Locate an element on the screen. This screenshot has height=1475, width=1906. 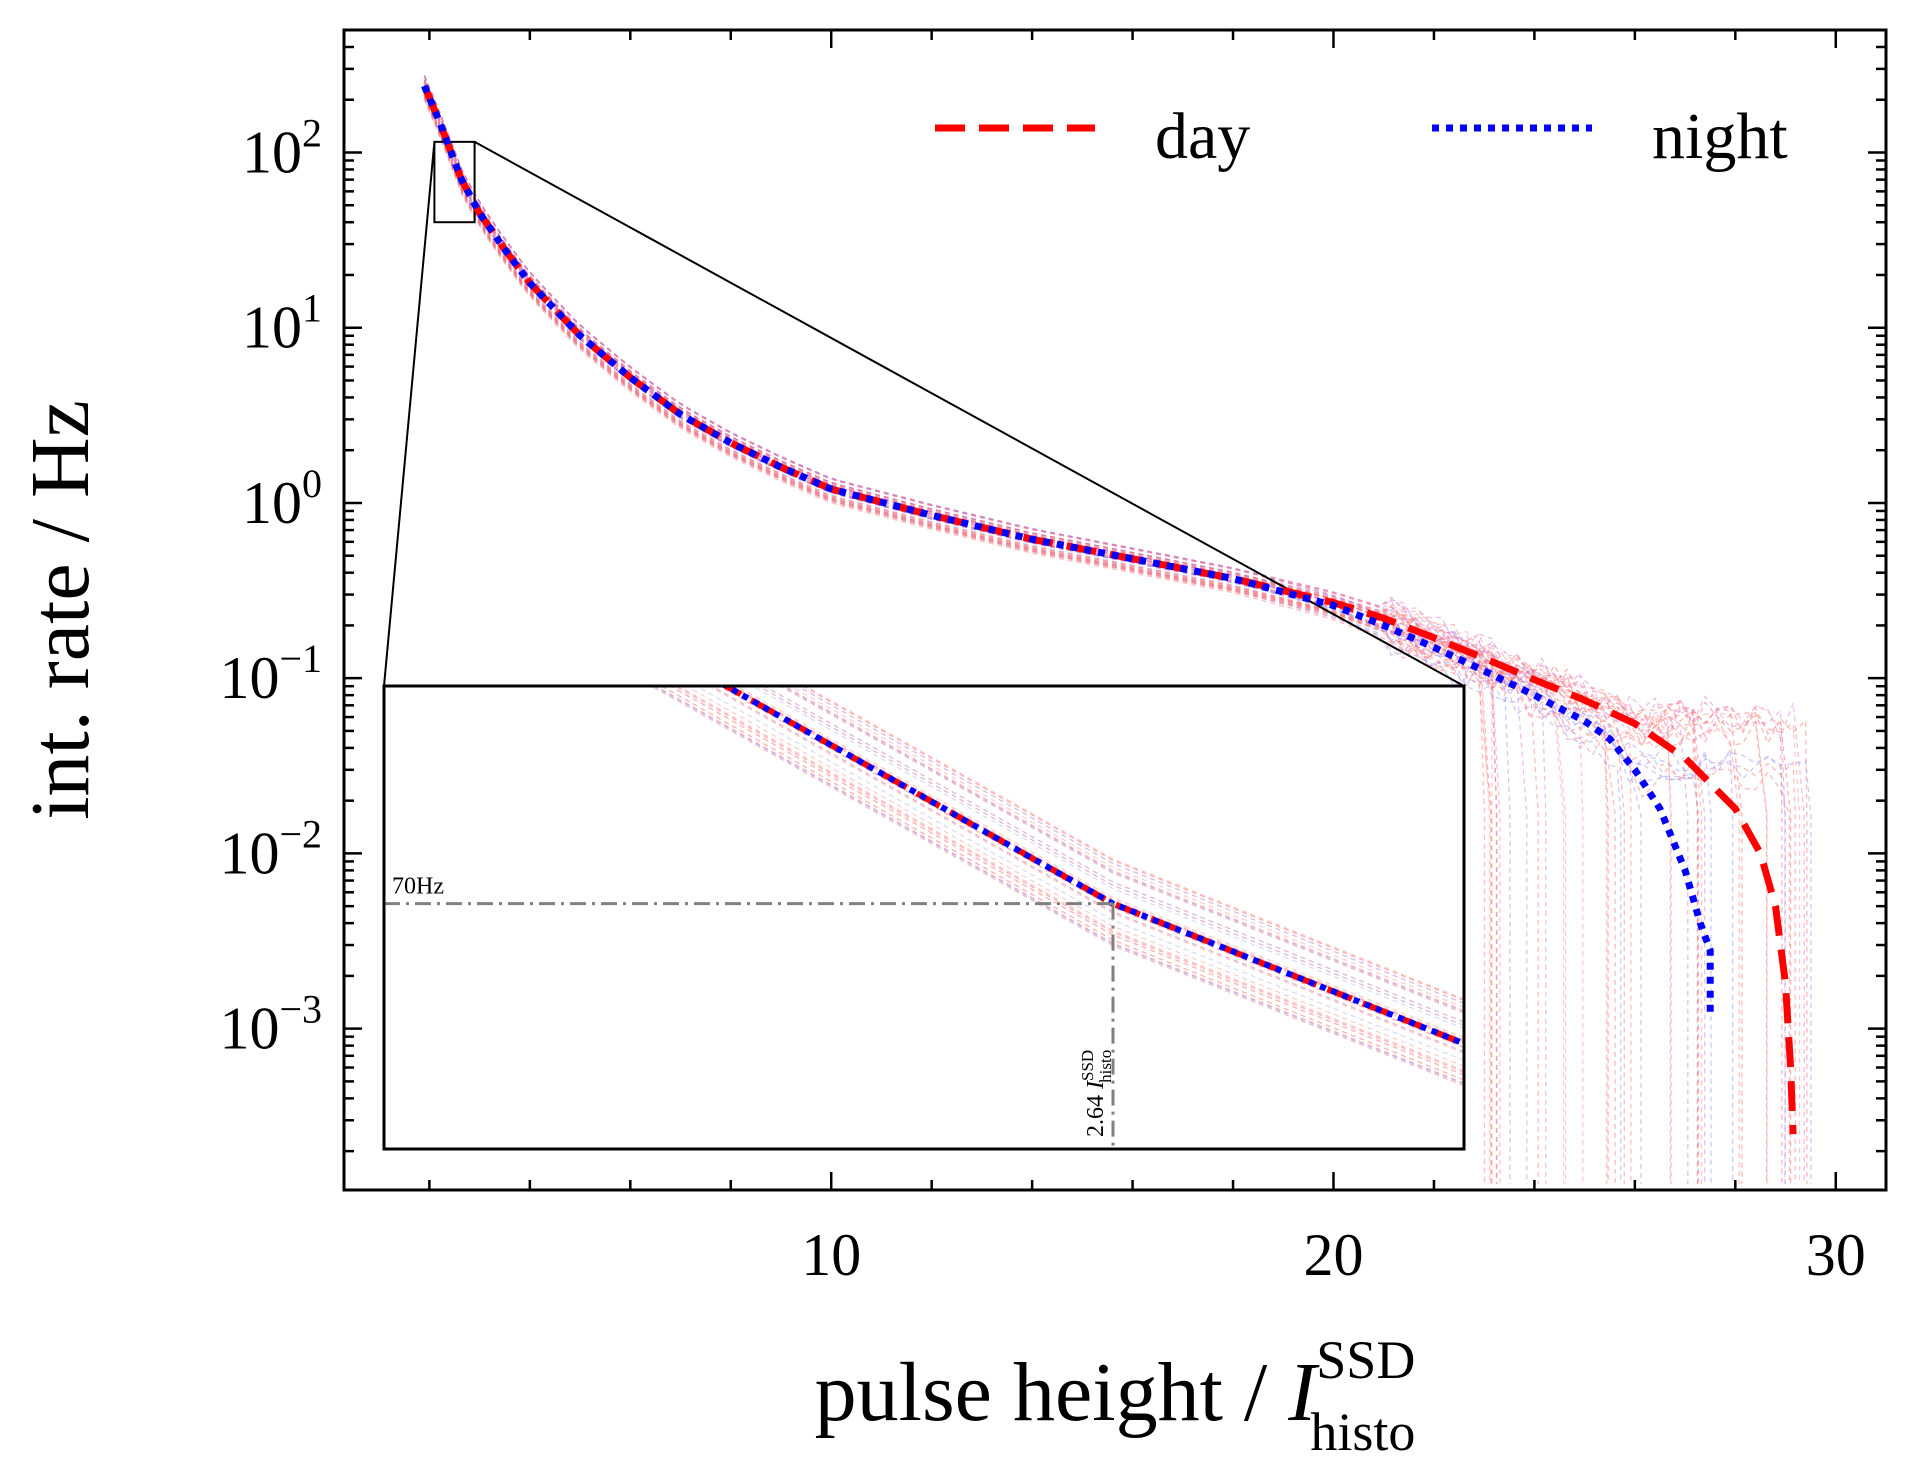
zoom-connector-left is located at coordinates (409, 414).